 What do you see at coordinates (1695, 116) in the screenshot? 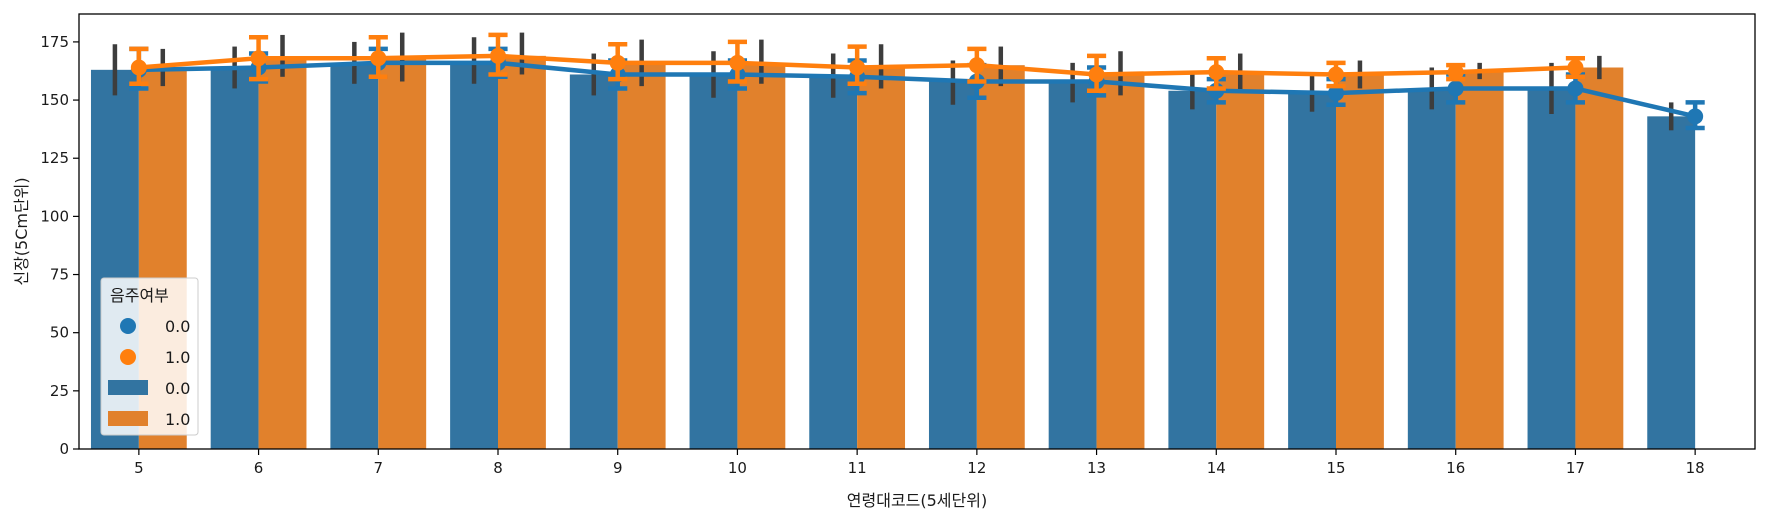
I see `point-marker-0.0-18` at bounding box center [1695, 116].